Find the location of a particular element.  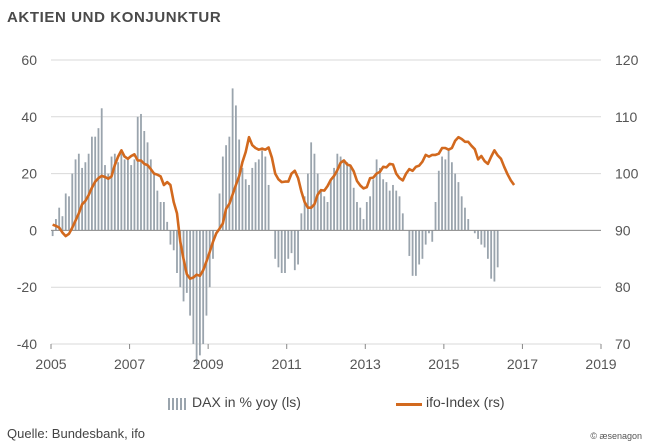

right-tick-label: 90 is located at coordinates (623, 230).